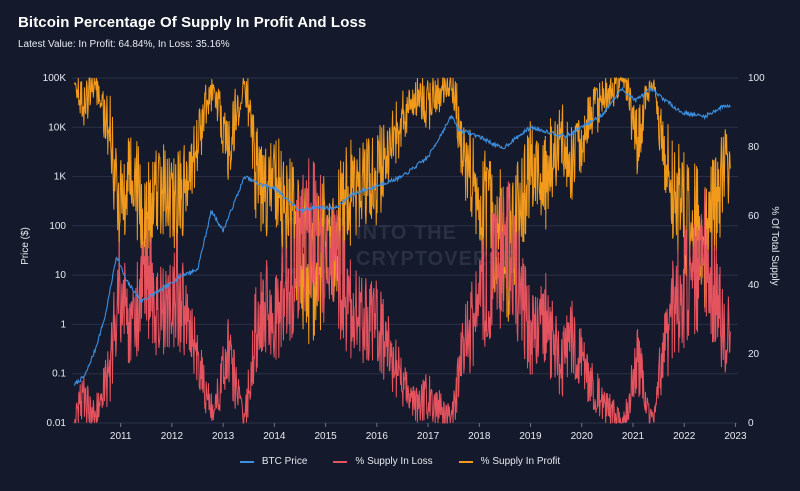  I want to click on legend-swatch-supply-in-profit, so click(465, 461).